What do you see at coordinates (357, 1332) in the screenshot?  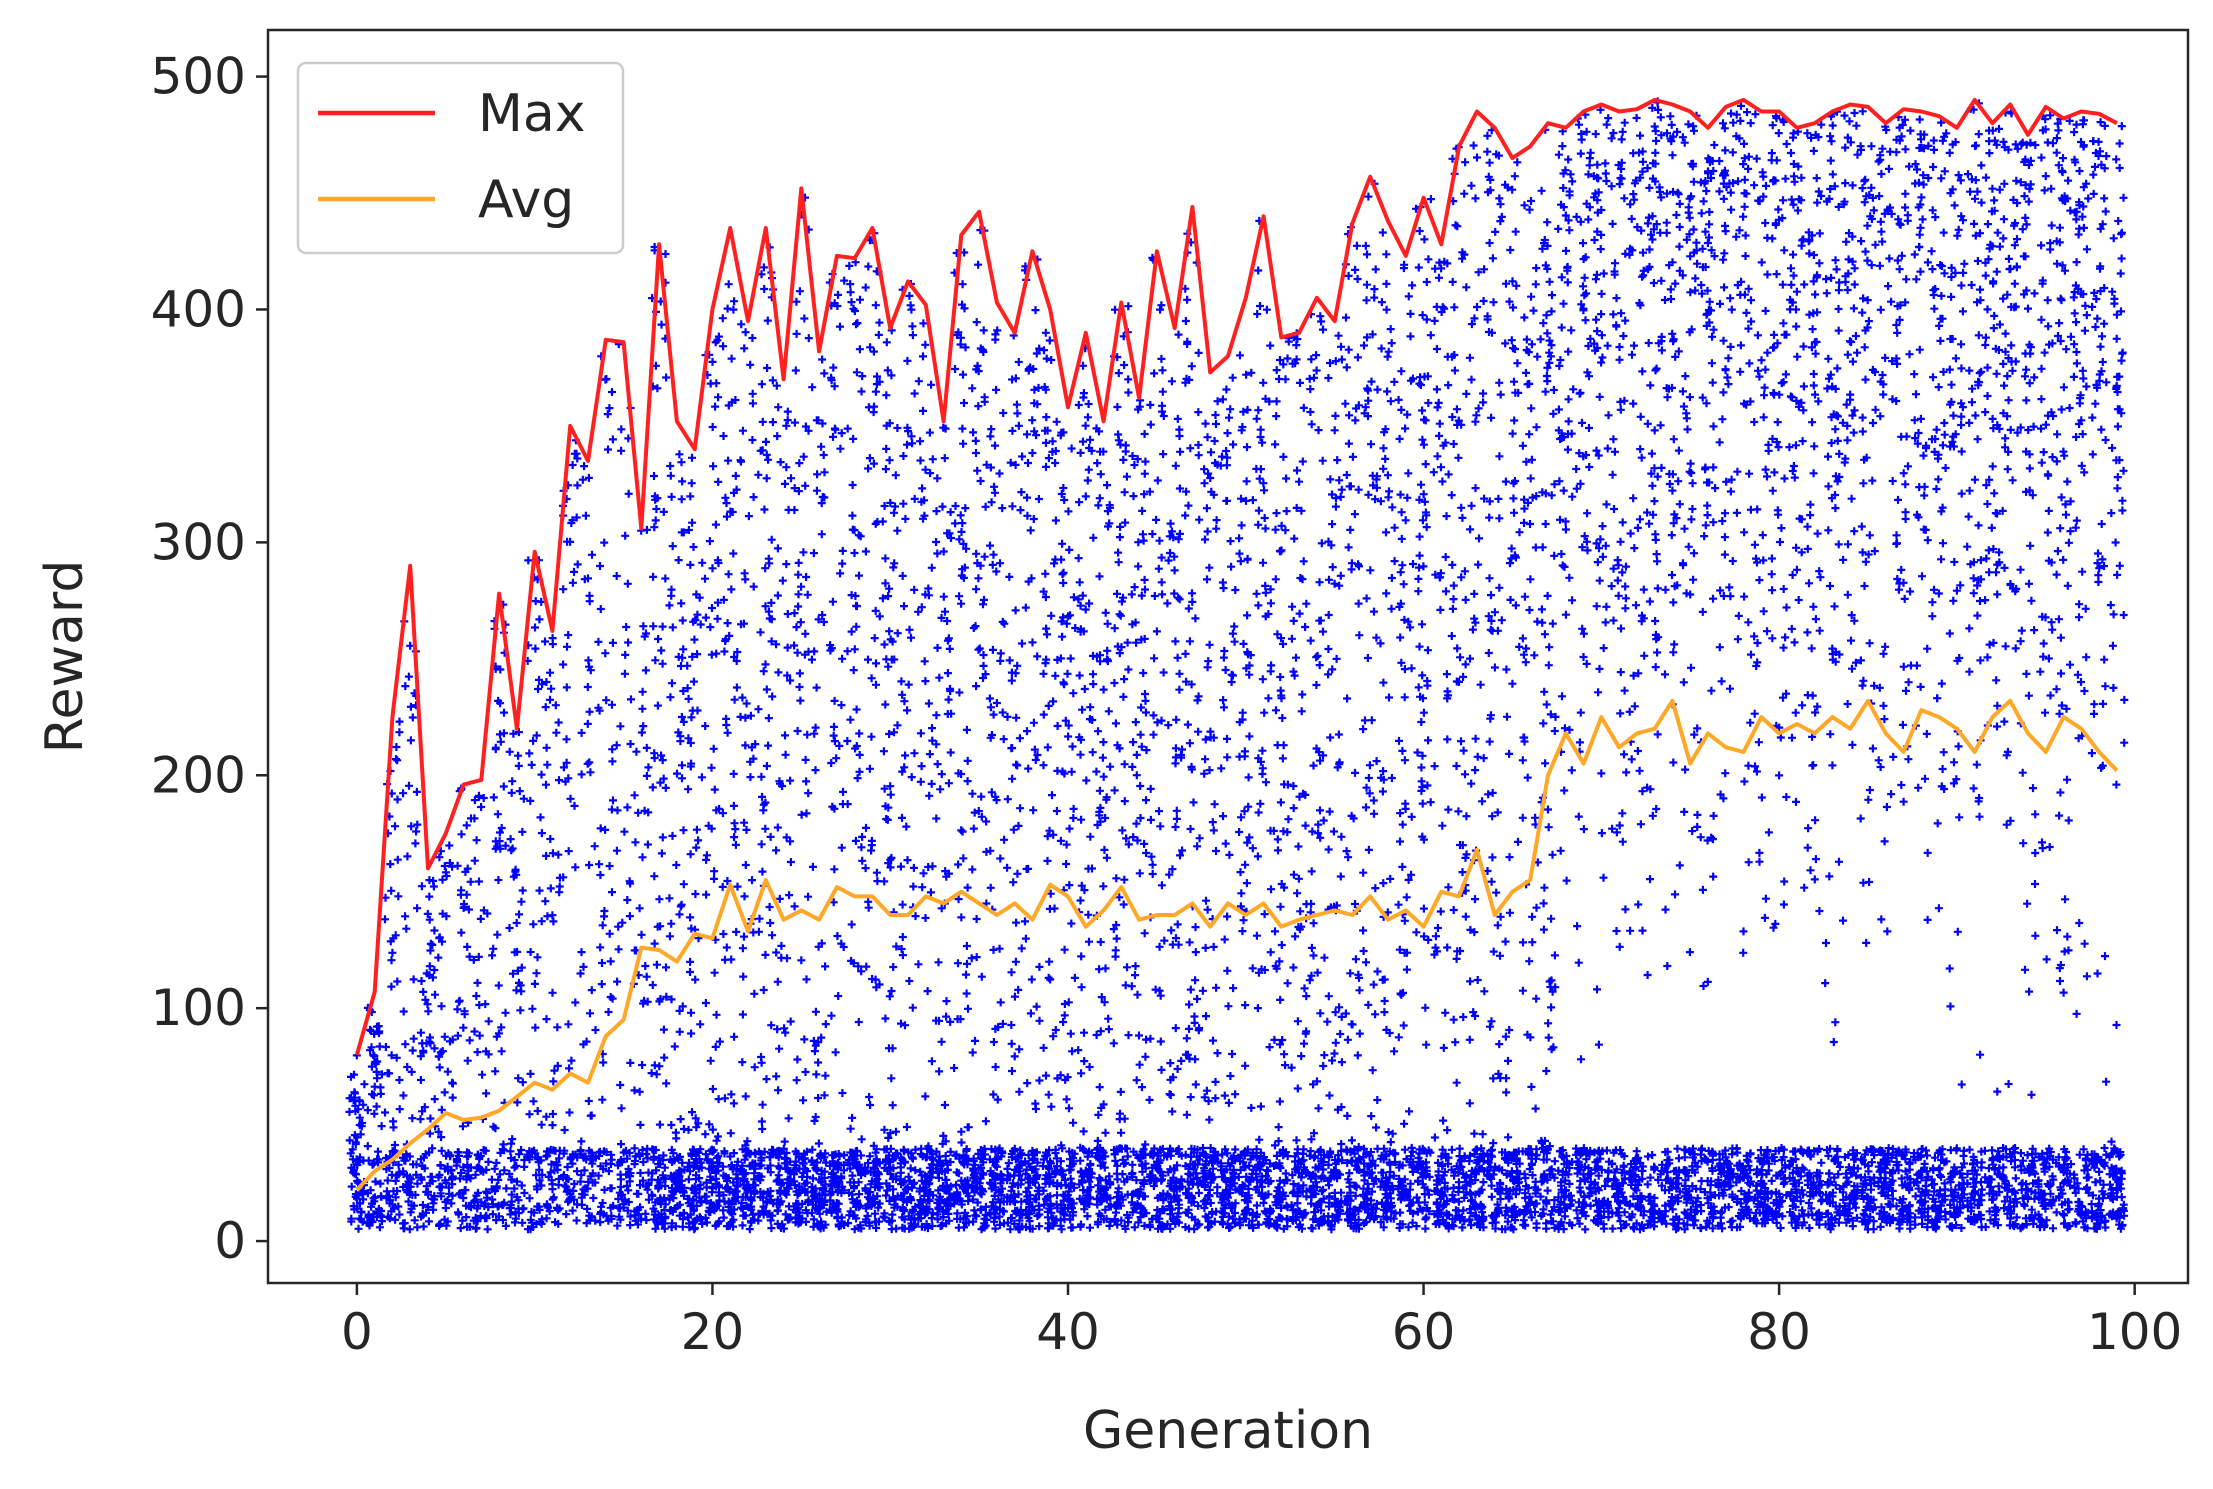 I see `x-tick-label: 0` at bounding box center [357, 1332].